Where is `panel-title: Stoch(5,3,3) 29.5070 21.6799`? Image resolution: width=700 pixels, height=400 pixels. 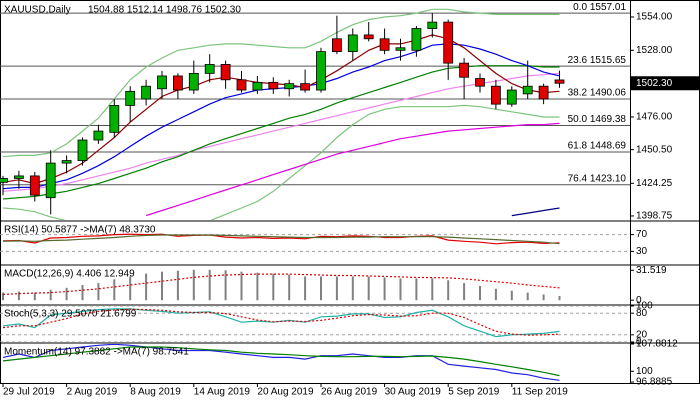
panel-title: Stoch(5,3,3) 29.5070 21.6799 is located at coordinates (70, 314).